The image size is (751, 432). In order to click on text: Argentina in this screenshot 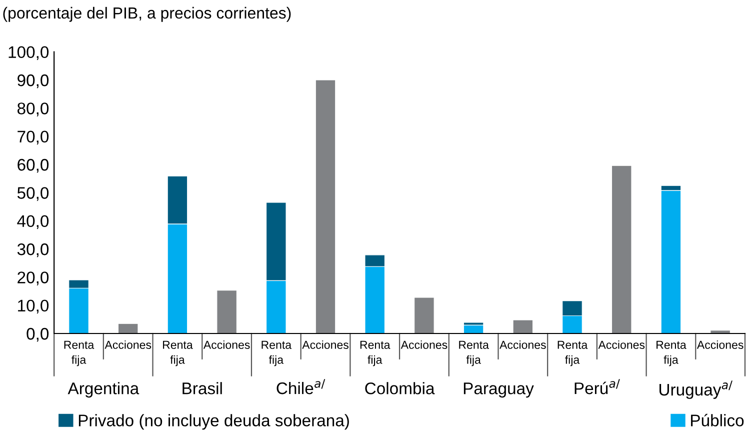, I will do `click(104, 390)`.